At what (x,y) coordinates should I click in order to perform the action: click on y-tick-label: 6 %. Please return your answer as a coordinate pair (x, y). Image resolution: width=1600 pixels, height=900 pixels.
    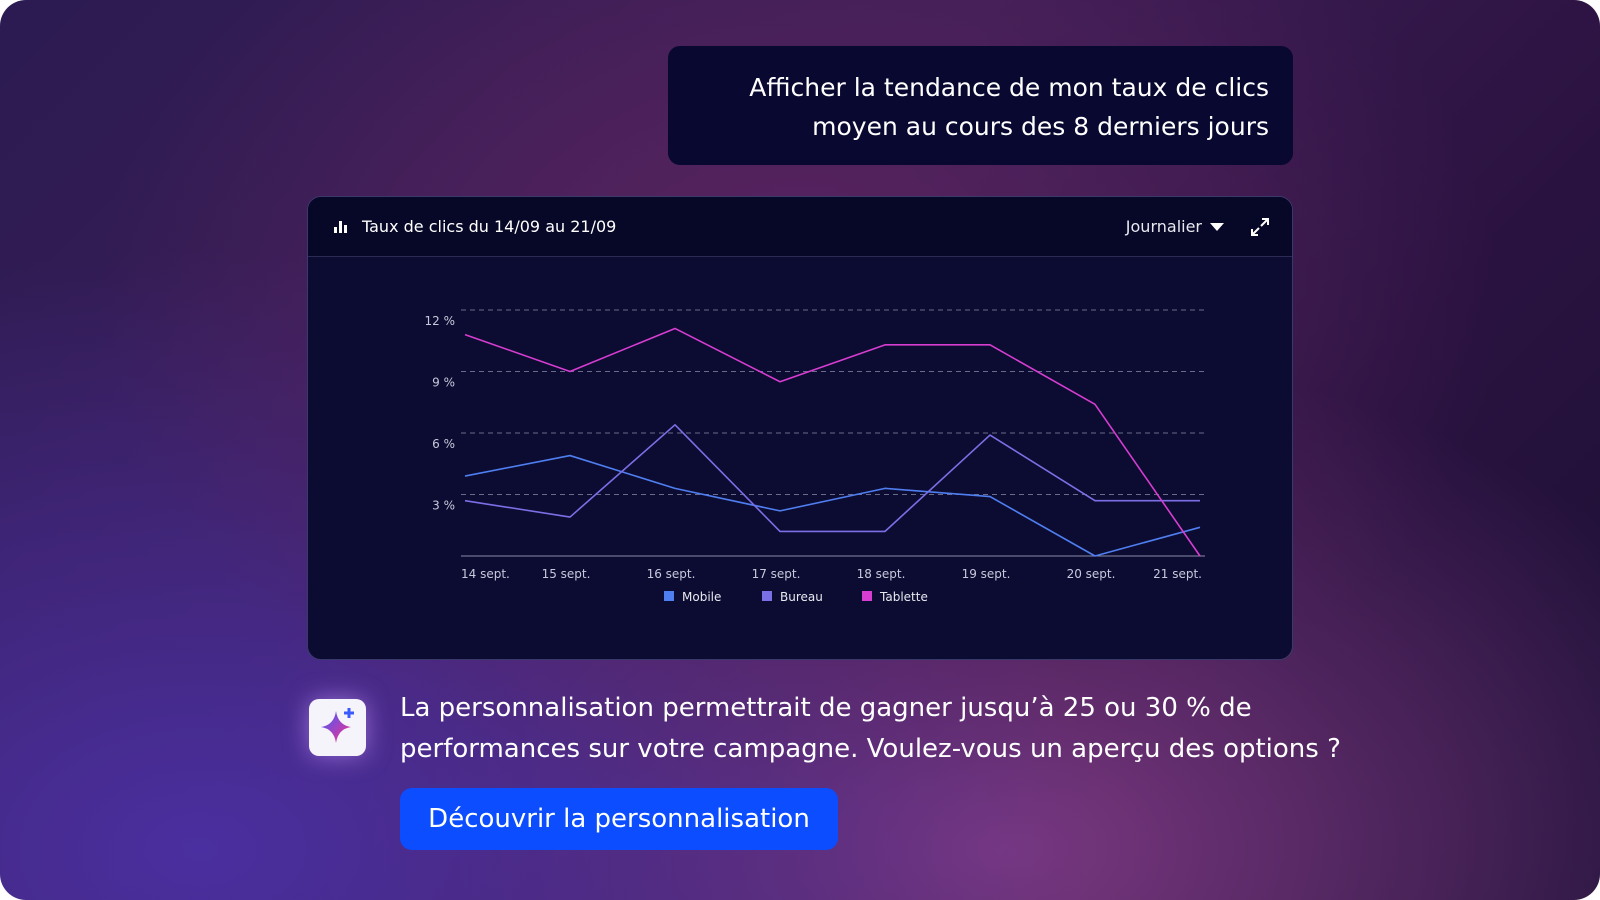
    Looking at the image, I should click on (443, 444).